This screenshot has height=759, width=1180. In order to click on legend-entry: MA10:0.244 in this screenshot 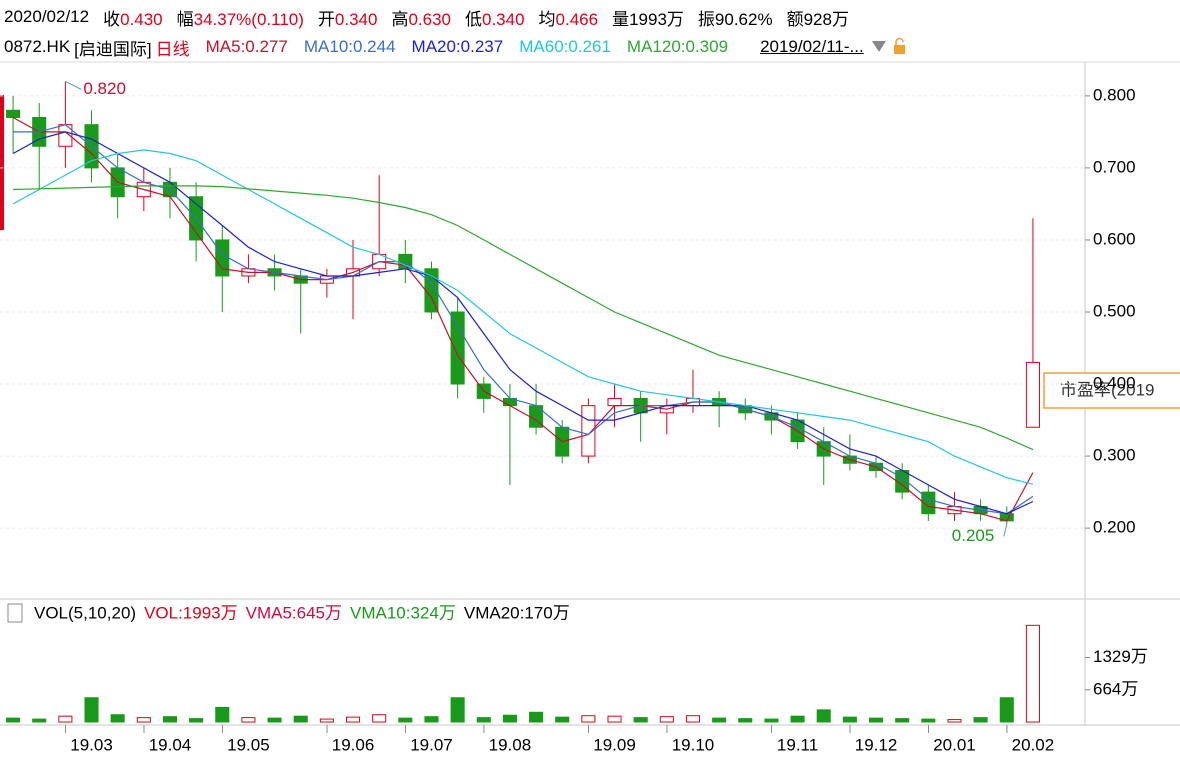, I will do `click(349, 46)`.